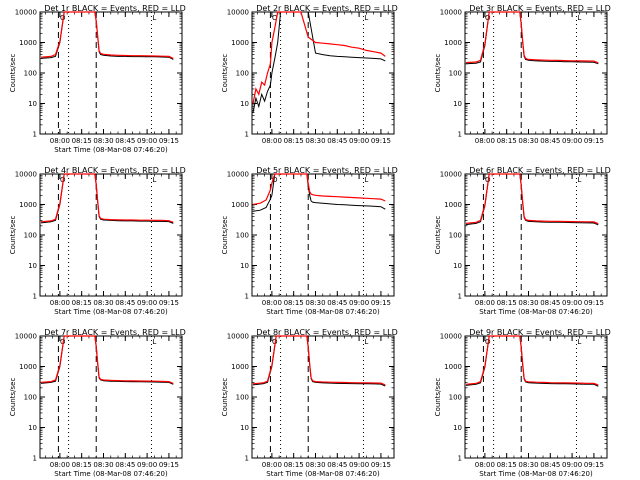  Describe the element at coordinates (327, 332) in the screenshot. I see `chart-title: Det 8r BLACK = Events, RED = LLD` at that location.